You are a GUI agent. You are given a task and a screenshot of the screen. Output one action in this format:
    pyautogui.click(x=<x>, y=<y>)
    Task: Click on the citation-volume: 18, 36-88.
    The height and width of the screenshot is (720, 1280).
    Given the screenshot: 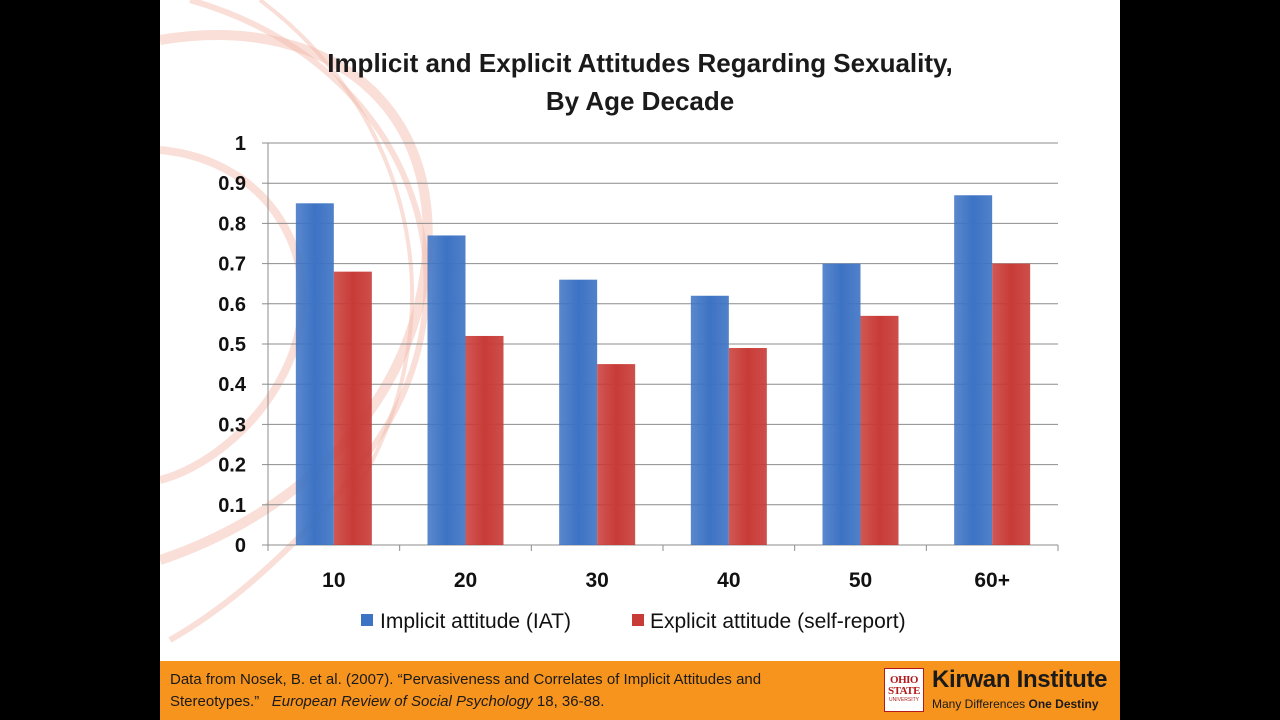 What is the action you would take?
    pyautogui.click(x=570, y=701)
    